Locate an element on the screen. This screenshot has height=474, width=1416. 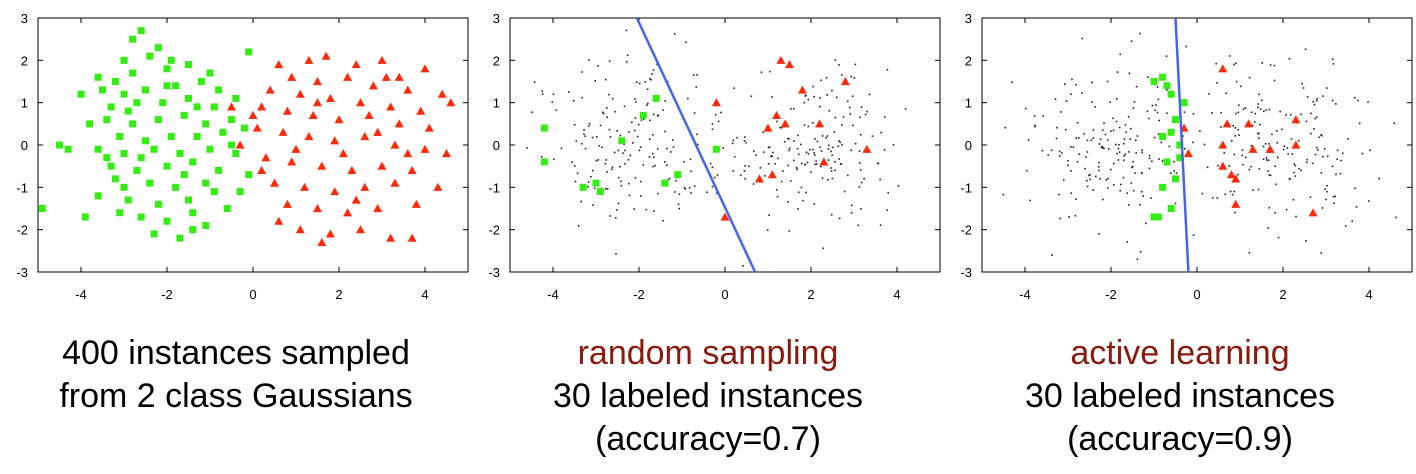
decision-boundary is located at coordinates (1182, 145).